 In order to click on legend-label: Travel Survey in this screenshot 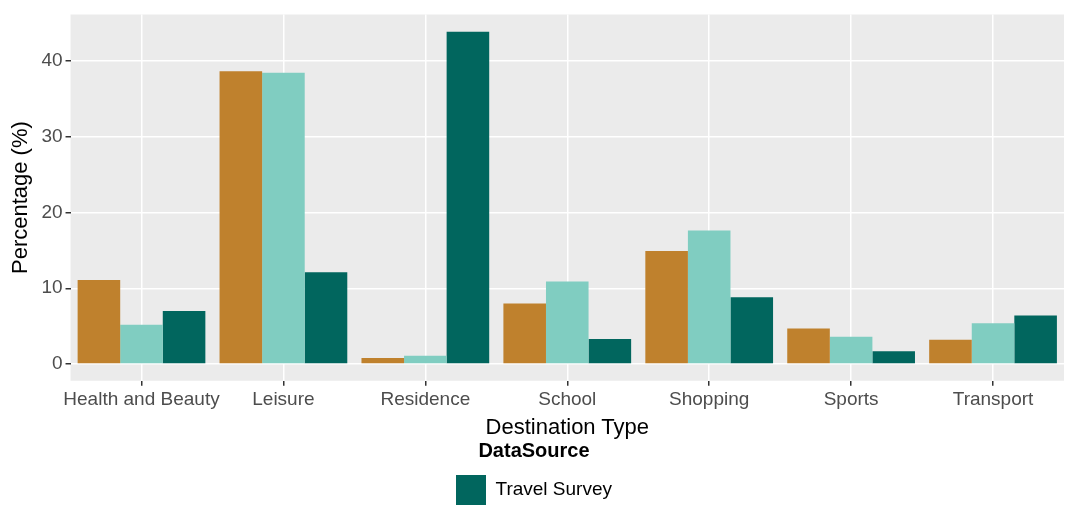, I will do `click(554, 489)`.